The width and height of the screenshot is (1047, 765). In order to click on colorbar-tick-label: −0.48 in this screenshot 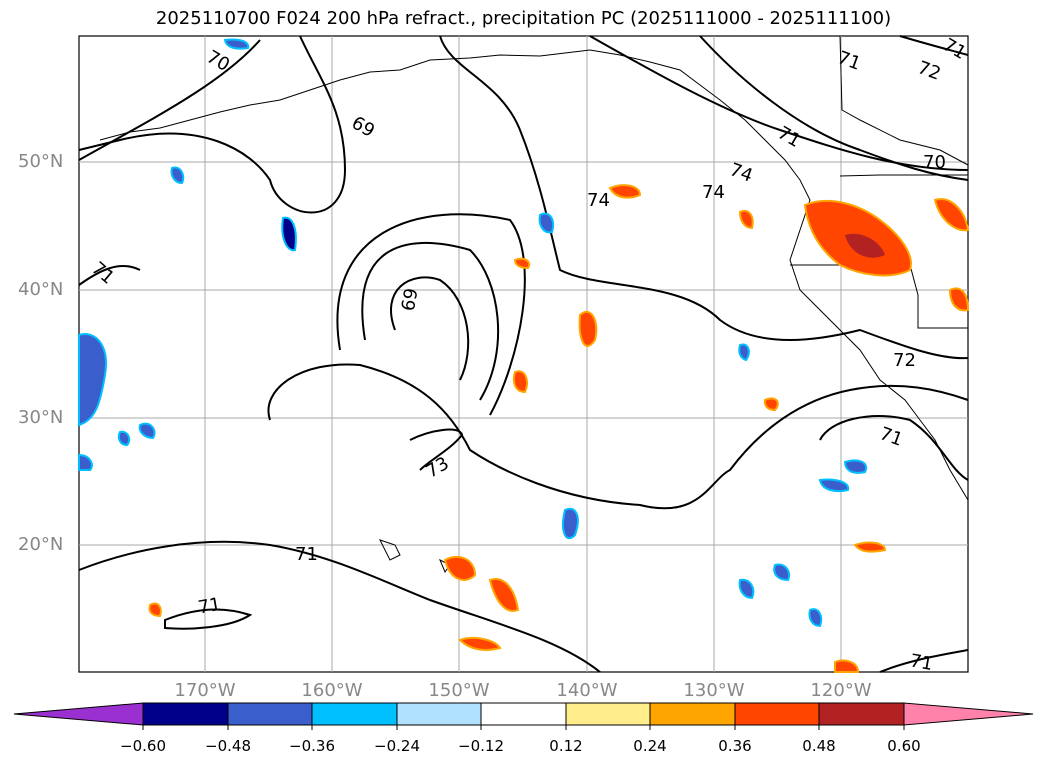, I will do `click(228, 746)`.